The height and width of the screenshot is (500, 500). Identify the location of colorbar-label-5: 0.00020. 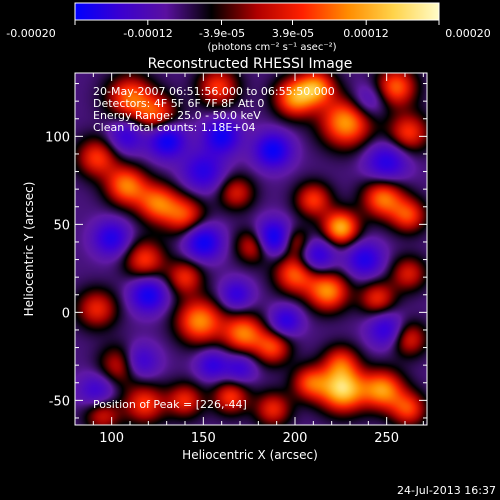
(468, 33).